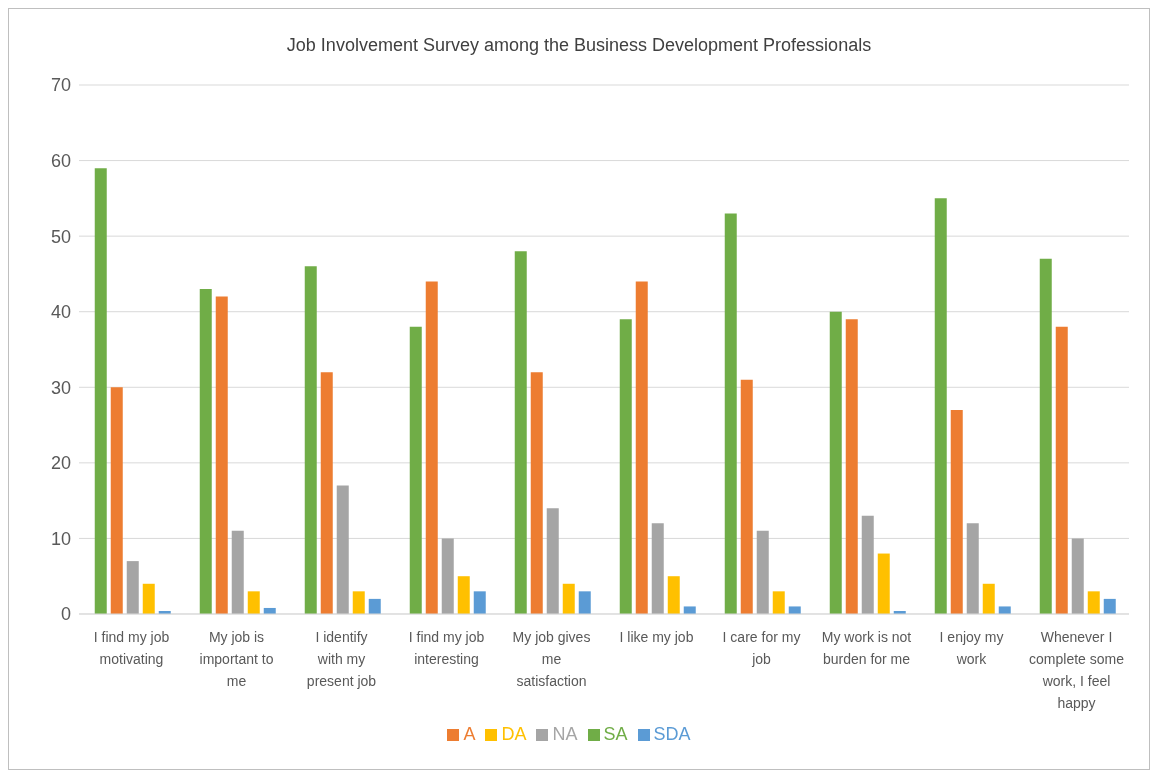 Image resolution: width=1156 pixels, height=774 pixels. I want to click on legend-label: A, so click(469, 734).